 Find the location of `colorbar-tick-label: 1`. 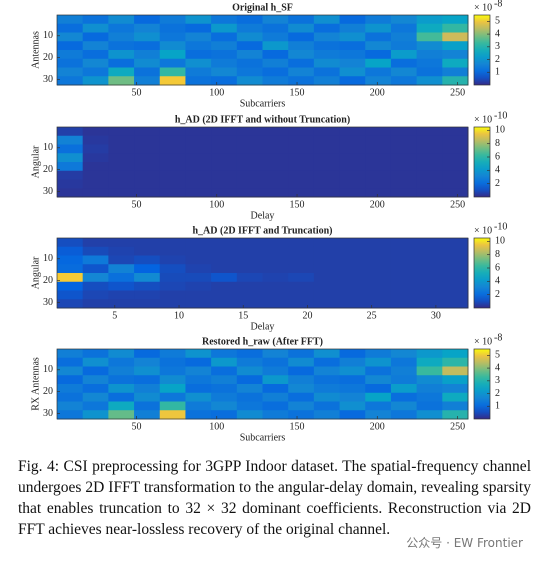

colorbar-tick-label: 1 is located at coordinates (497, 72).